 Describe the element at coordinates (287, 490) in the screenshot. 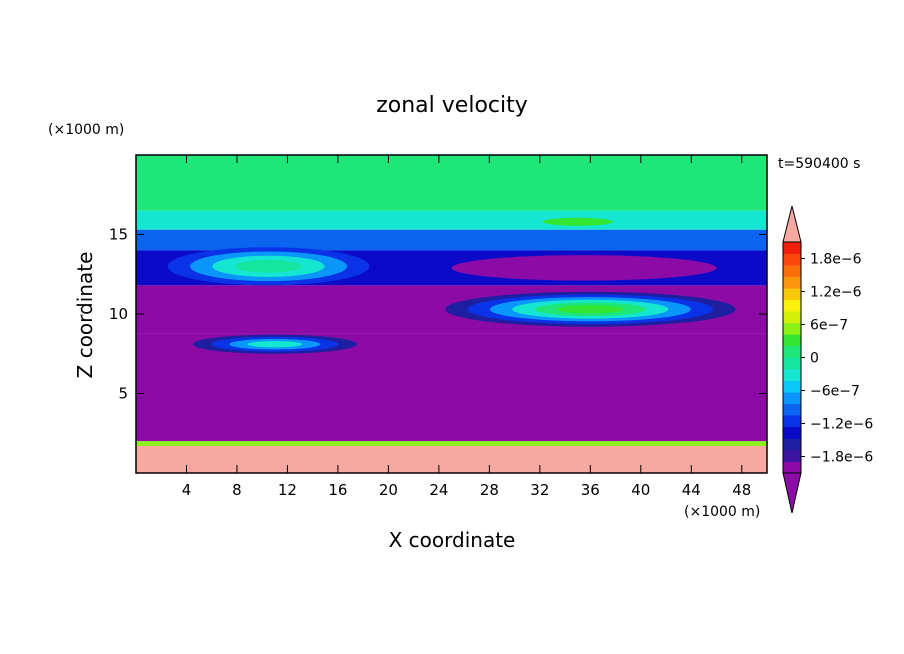

I see `x-tick-label: 12` at that location.